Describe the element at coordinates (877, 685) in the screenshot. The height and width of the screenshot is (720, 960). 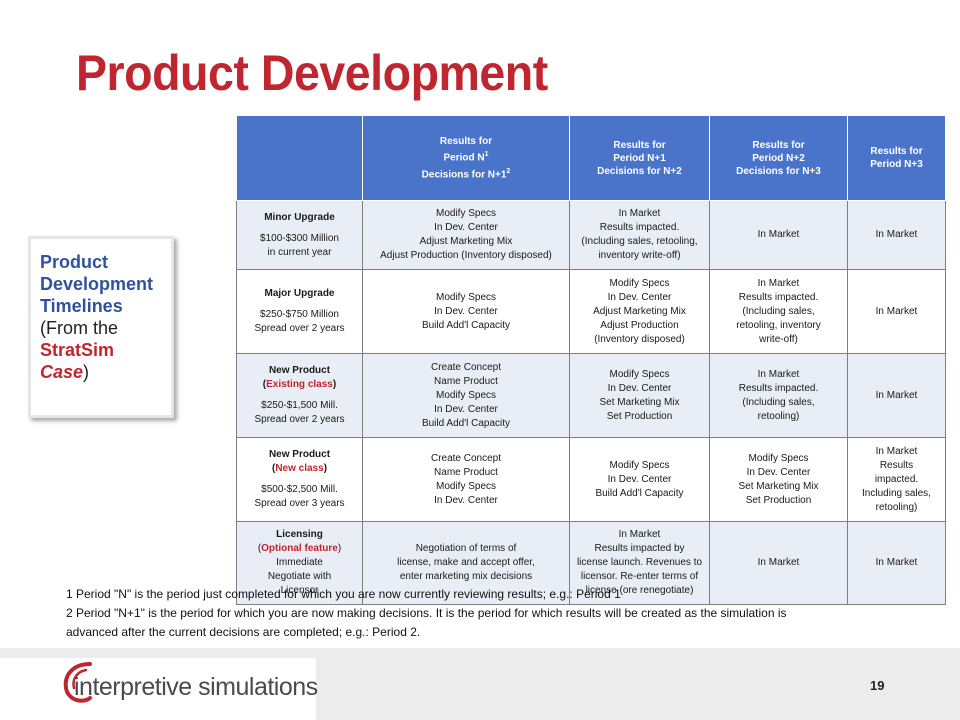
I see `page-number: 19` at that location.